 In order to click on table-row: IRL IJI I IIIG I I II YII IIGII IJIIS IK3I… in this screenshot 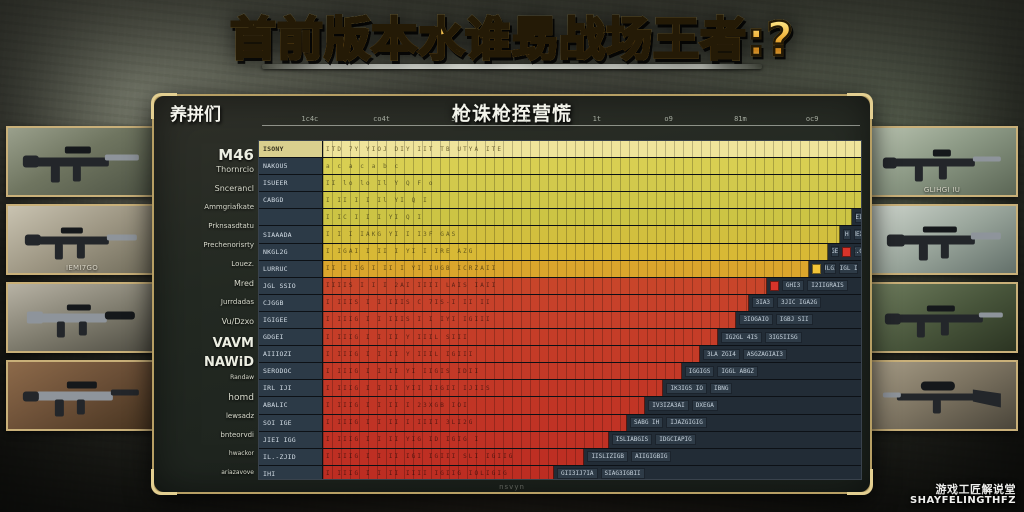, I will do `click(560, 389)`.